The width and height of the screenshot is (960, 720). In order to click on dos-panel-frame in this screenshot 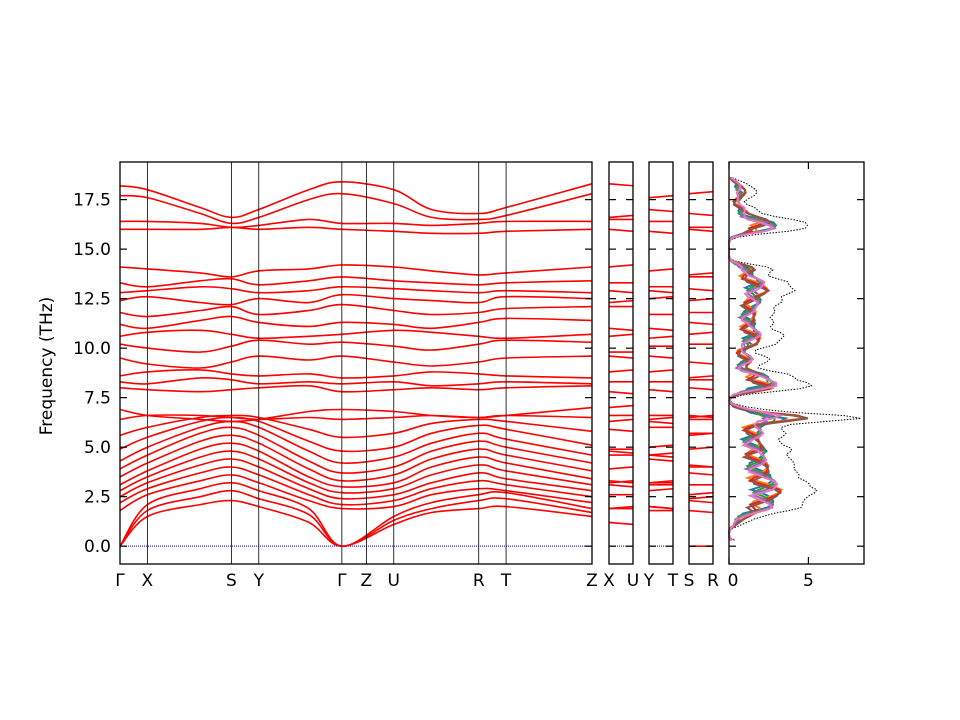, I will do `click(796, 363)`.